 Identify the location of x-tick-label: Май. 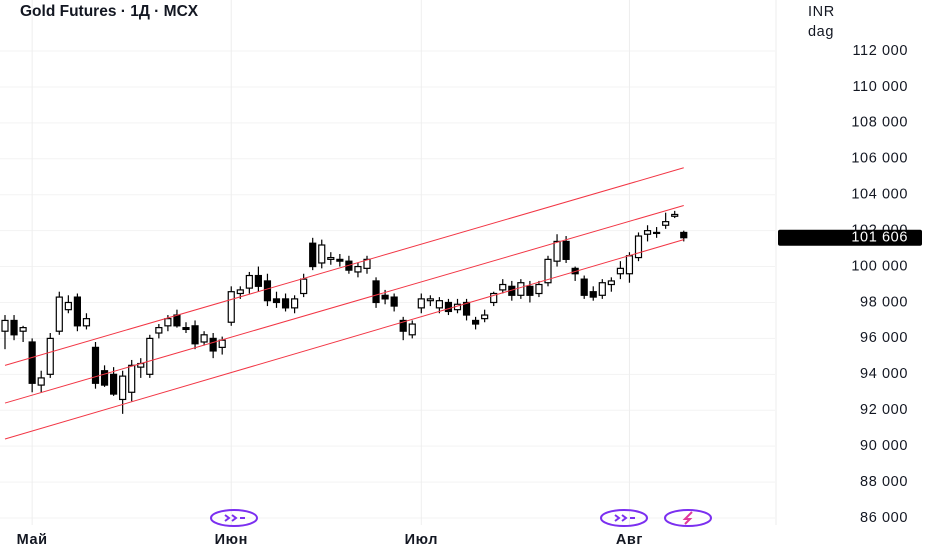
(32, 540).